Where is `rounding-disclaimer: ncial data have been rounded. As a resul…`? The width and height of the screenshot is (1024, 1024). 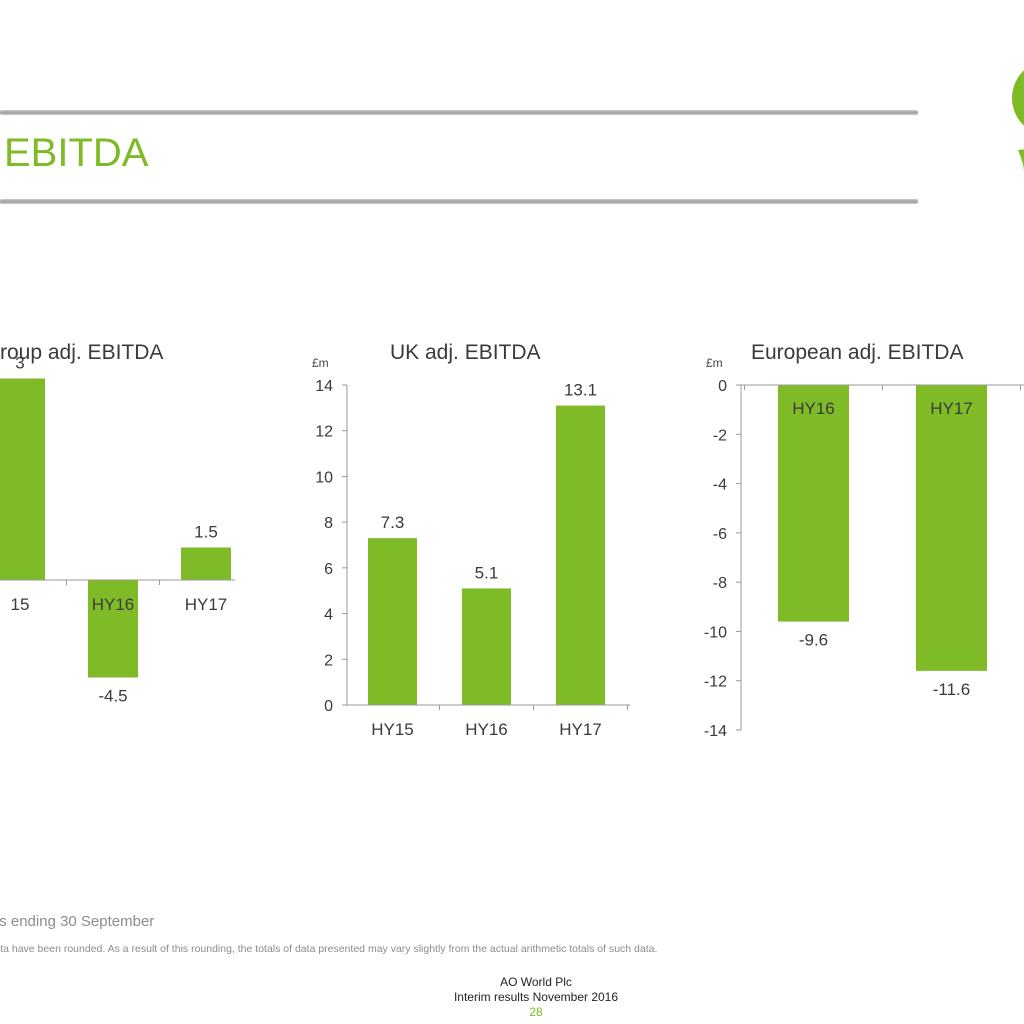 rounding-disclaimer: ncial data have been rounded. As a resul… is located at coordinates (329, 949).